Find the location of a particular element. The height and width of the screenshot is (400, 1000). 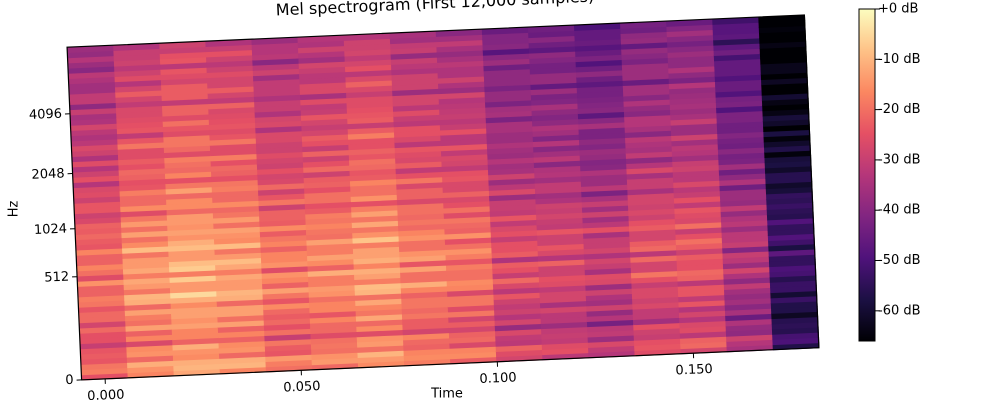

colorbar-tick-label: -50 dB is located at coordinates (899, 260).